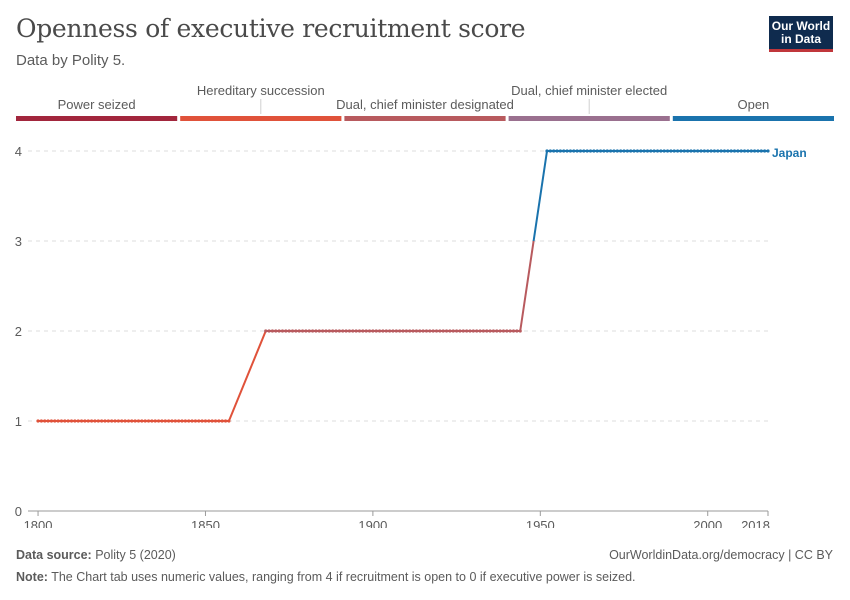 This screenshot has width=850, height=600. I want to click on legend-label-1: Hereditary succession, so click(261, 90).